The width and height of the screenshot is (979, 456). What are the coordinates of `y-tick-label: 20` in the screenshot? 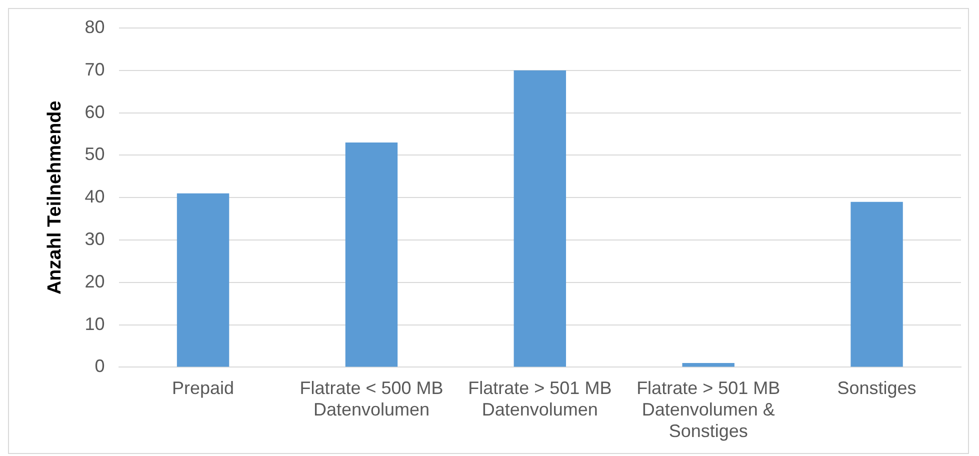 It's located at (94, 281).